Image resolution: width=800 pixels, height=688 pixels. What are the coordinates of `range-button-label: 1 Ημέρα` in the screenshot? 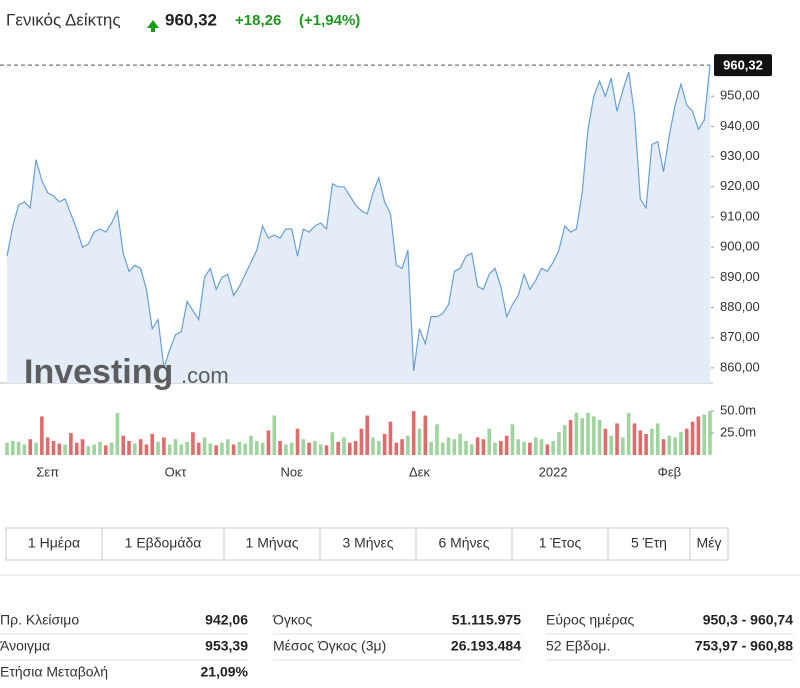 It's located at (54, 543).